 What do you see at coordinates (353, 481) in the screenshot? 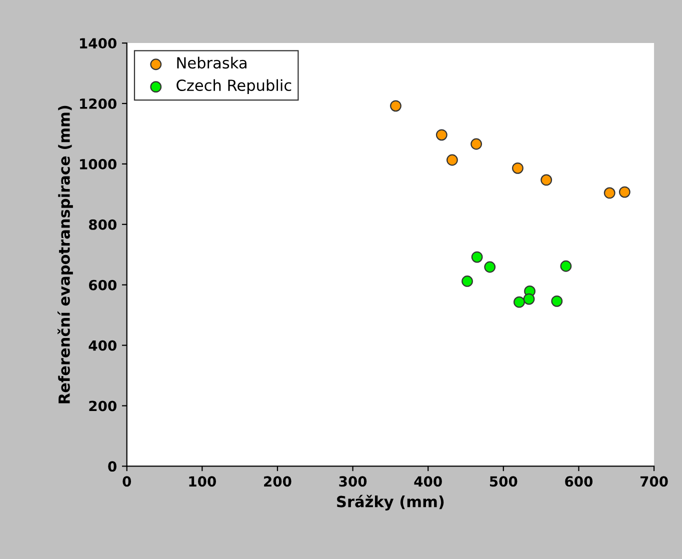
I see `x-tick-label: 300` at bounding box center [353, 481].